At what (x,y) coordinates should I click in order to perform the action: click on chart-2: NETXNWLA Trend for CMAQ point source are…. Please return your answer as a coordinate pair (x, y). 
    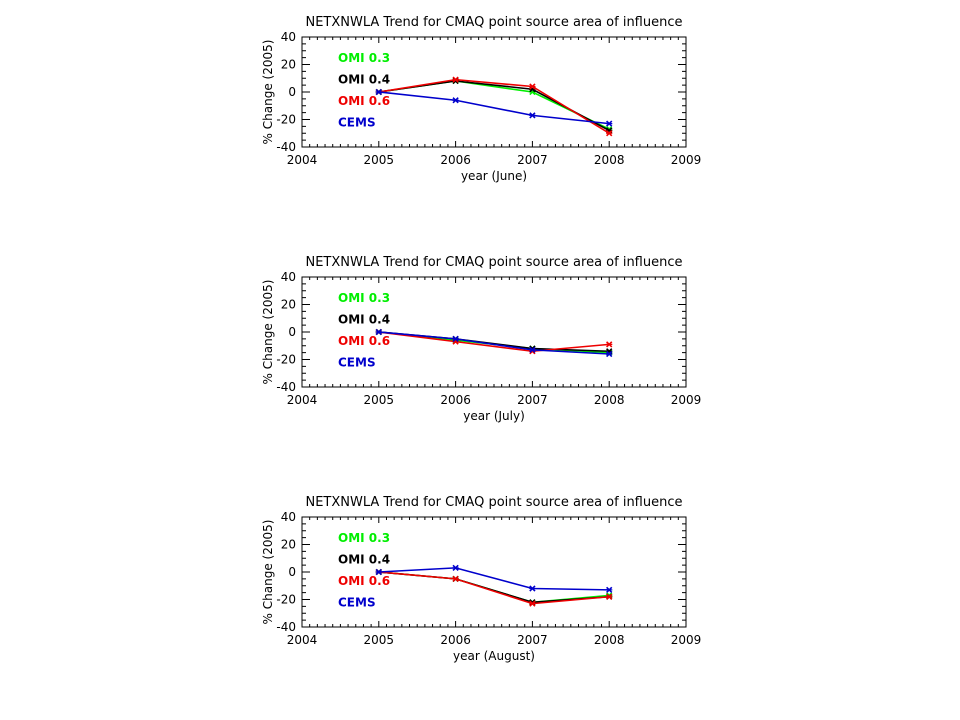
    Looking at the image, I should click on (481, 339).